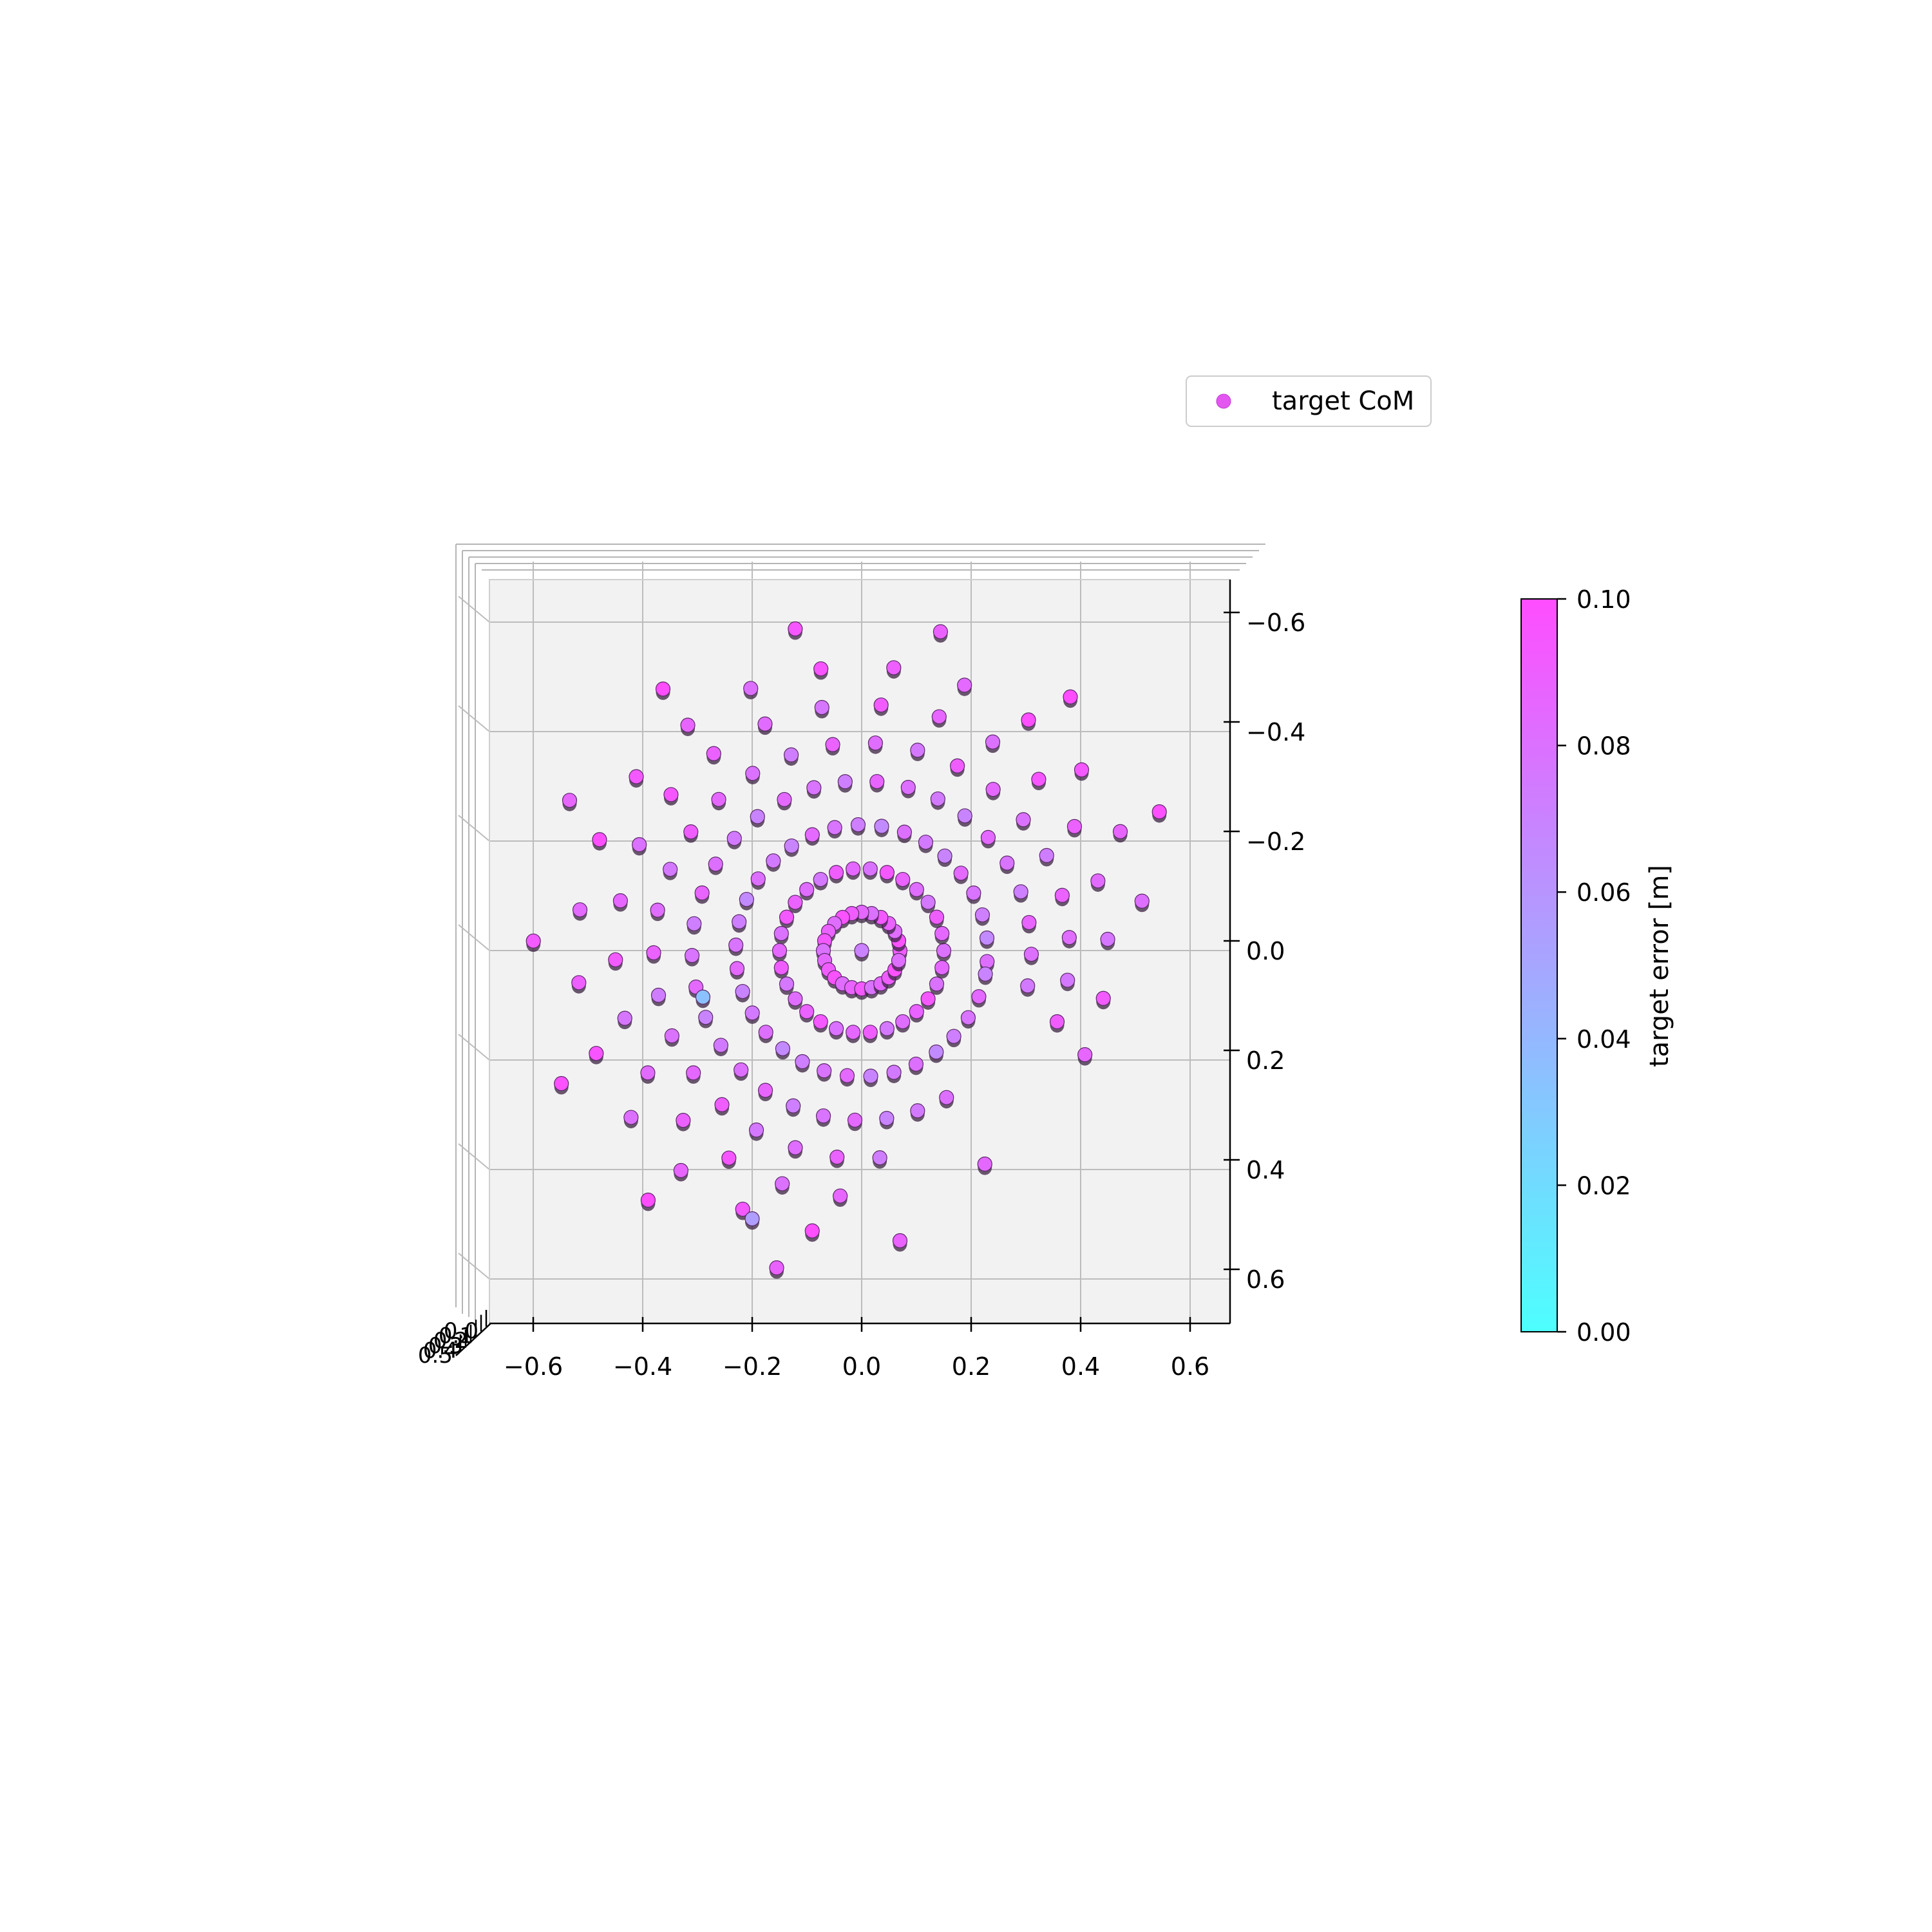  What do you see at coordinates (533, 1366) in the screenshot?
I see `x-tick-label: −0.6` at bounding box center [533, 1366].